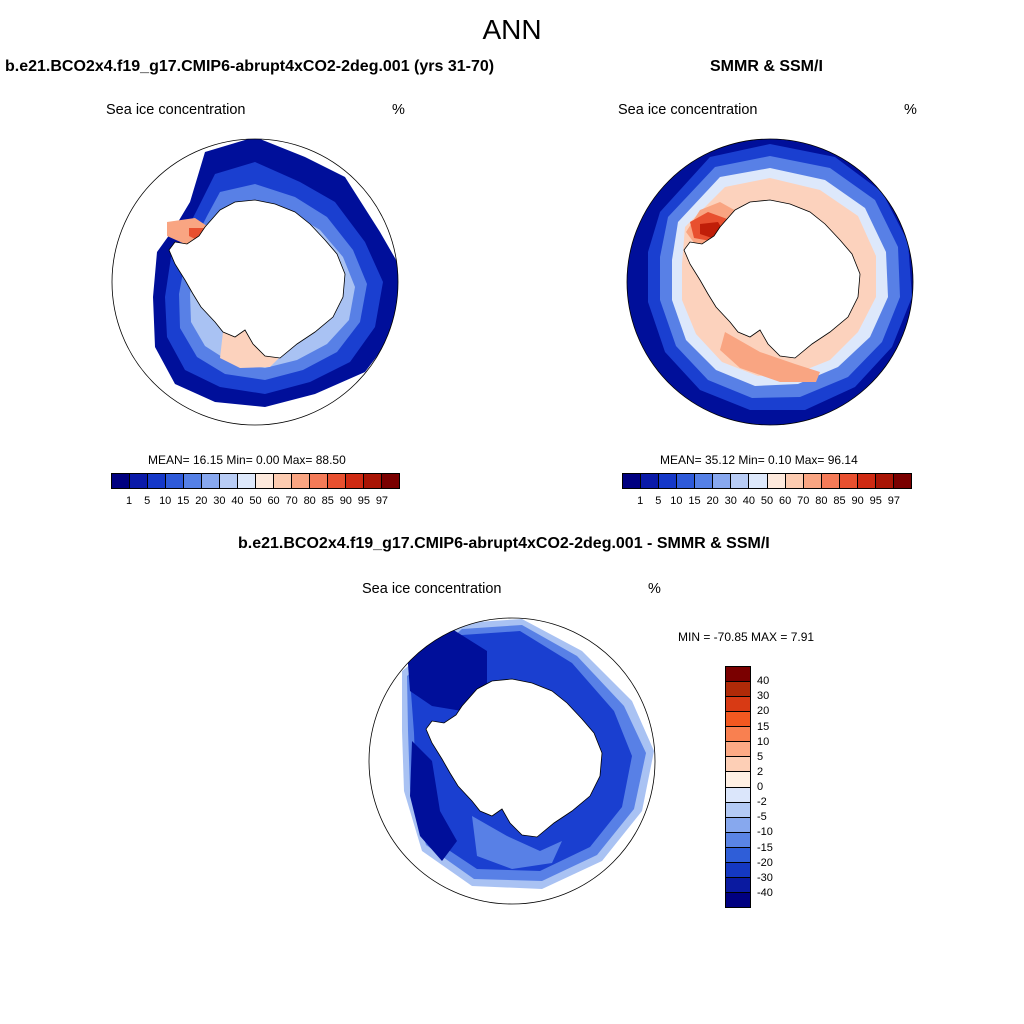  Describe the element at coordinates (730, 501) in the screenshot. I see `obs-colorbar-tick-label: 30` at that location.